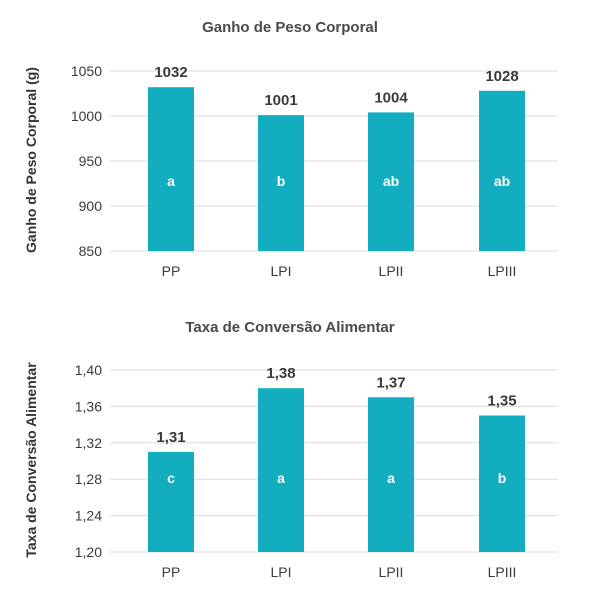  Describe the element at coordinates (31, 460) in the screenshot. I see `y-axis-label: Taxa de Conversão Alimentar` at that location.